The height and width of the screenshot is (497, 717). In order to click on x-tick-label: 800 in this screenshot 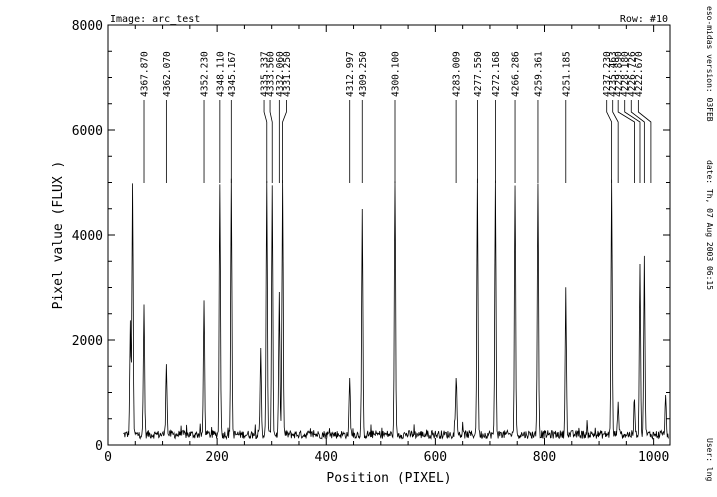, I will do `click(544, 457)`.